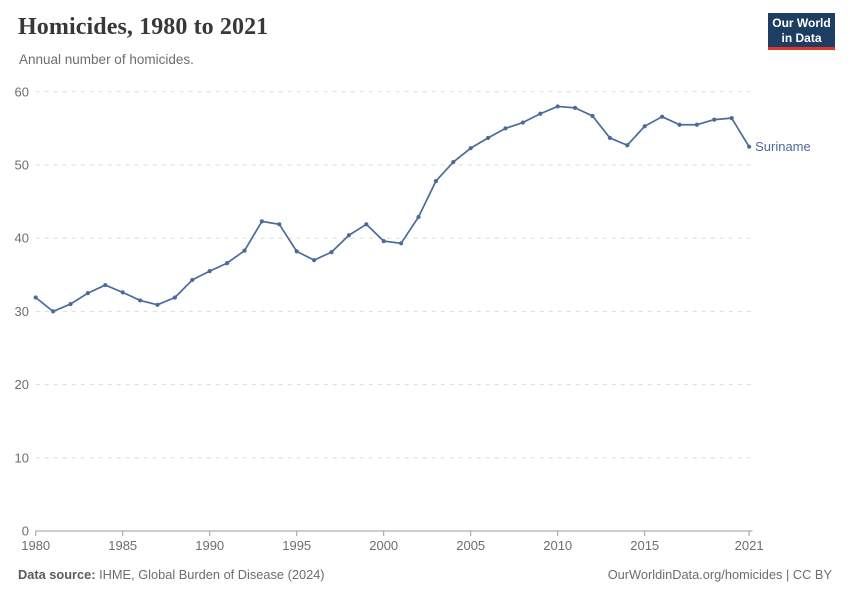  What do you see at coordinates (470, 545) in the screenshot?
I see `x-tick-label: 2005` at bounding box center [470, 545].